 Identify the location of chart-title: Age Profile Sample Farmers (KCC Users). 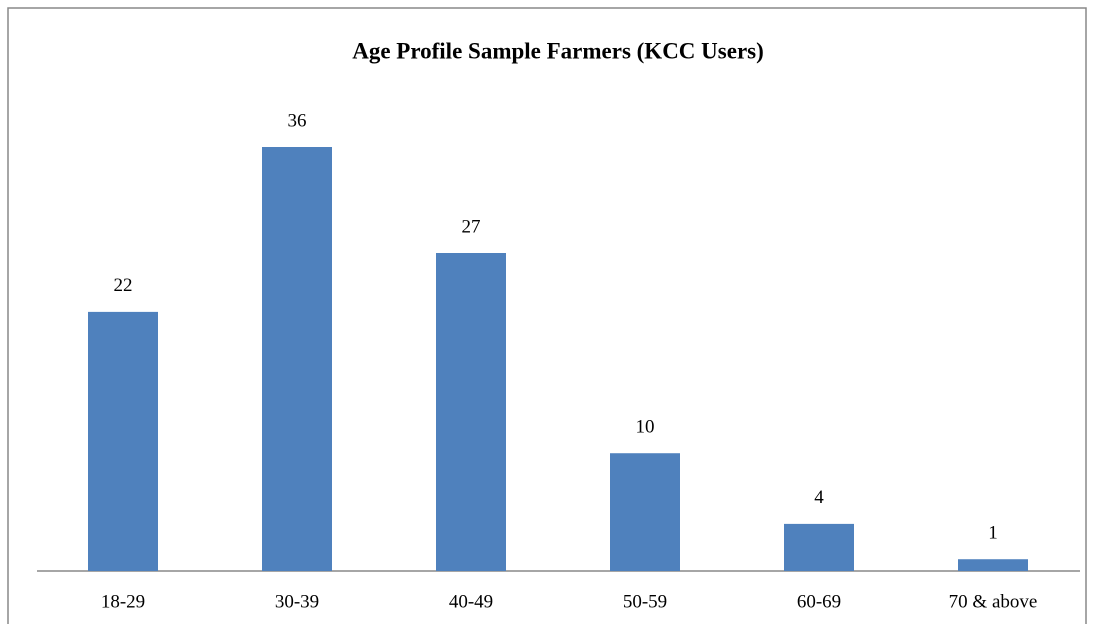
(558, 50).